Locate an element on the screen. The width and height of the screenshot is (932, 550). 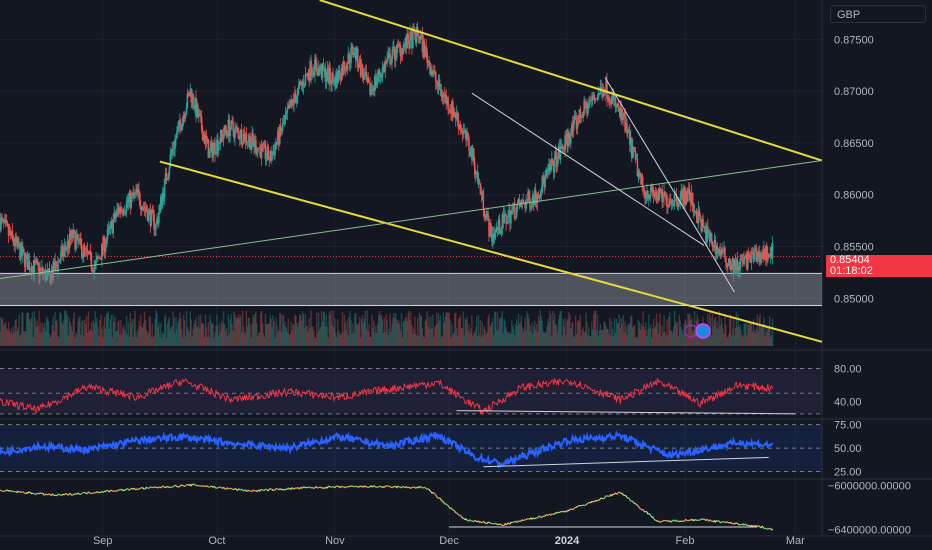
countdown-badge: 01:18:02 is located at coordinates (879, 271).